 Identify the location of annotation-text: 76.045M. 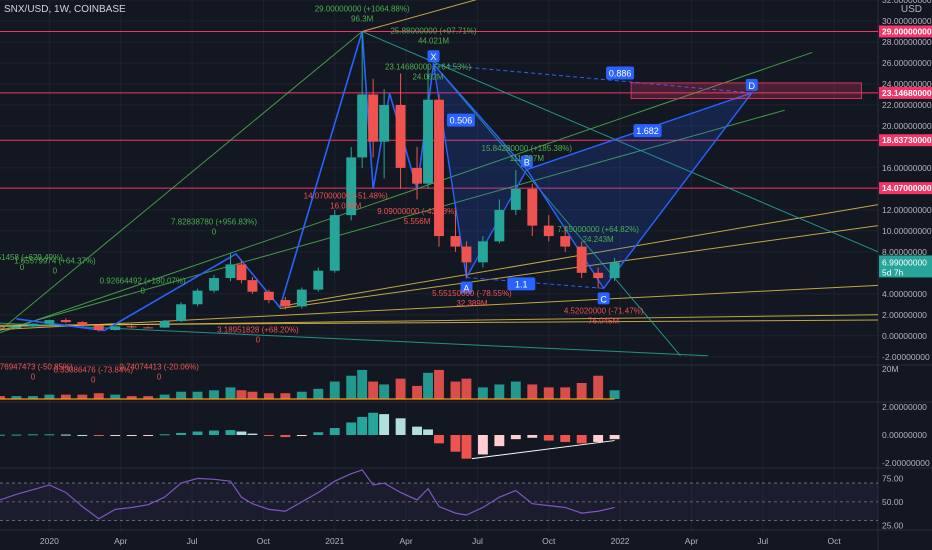
(603, 321).